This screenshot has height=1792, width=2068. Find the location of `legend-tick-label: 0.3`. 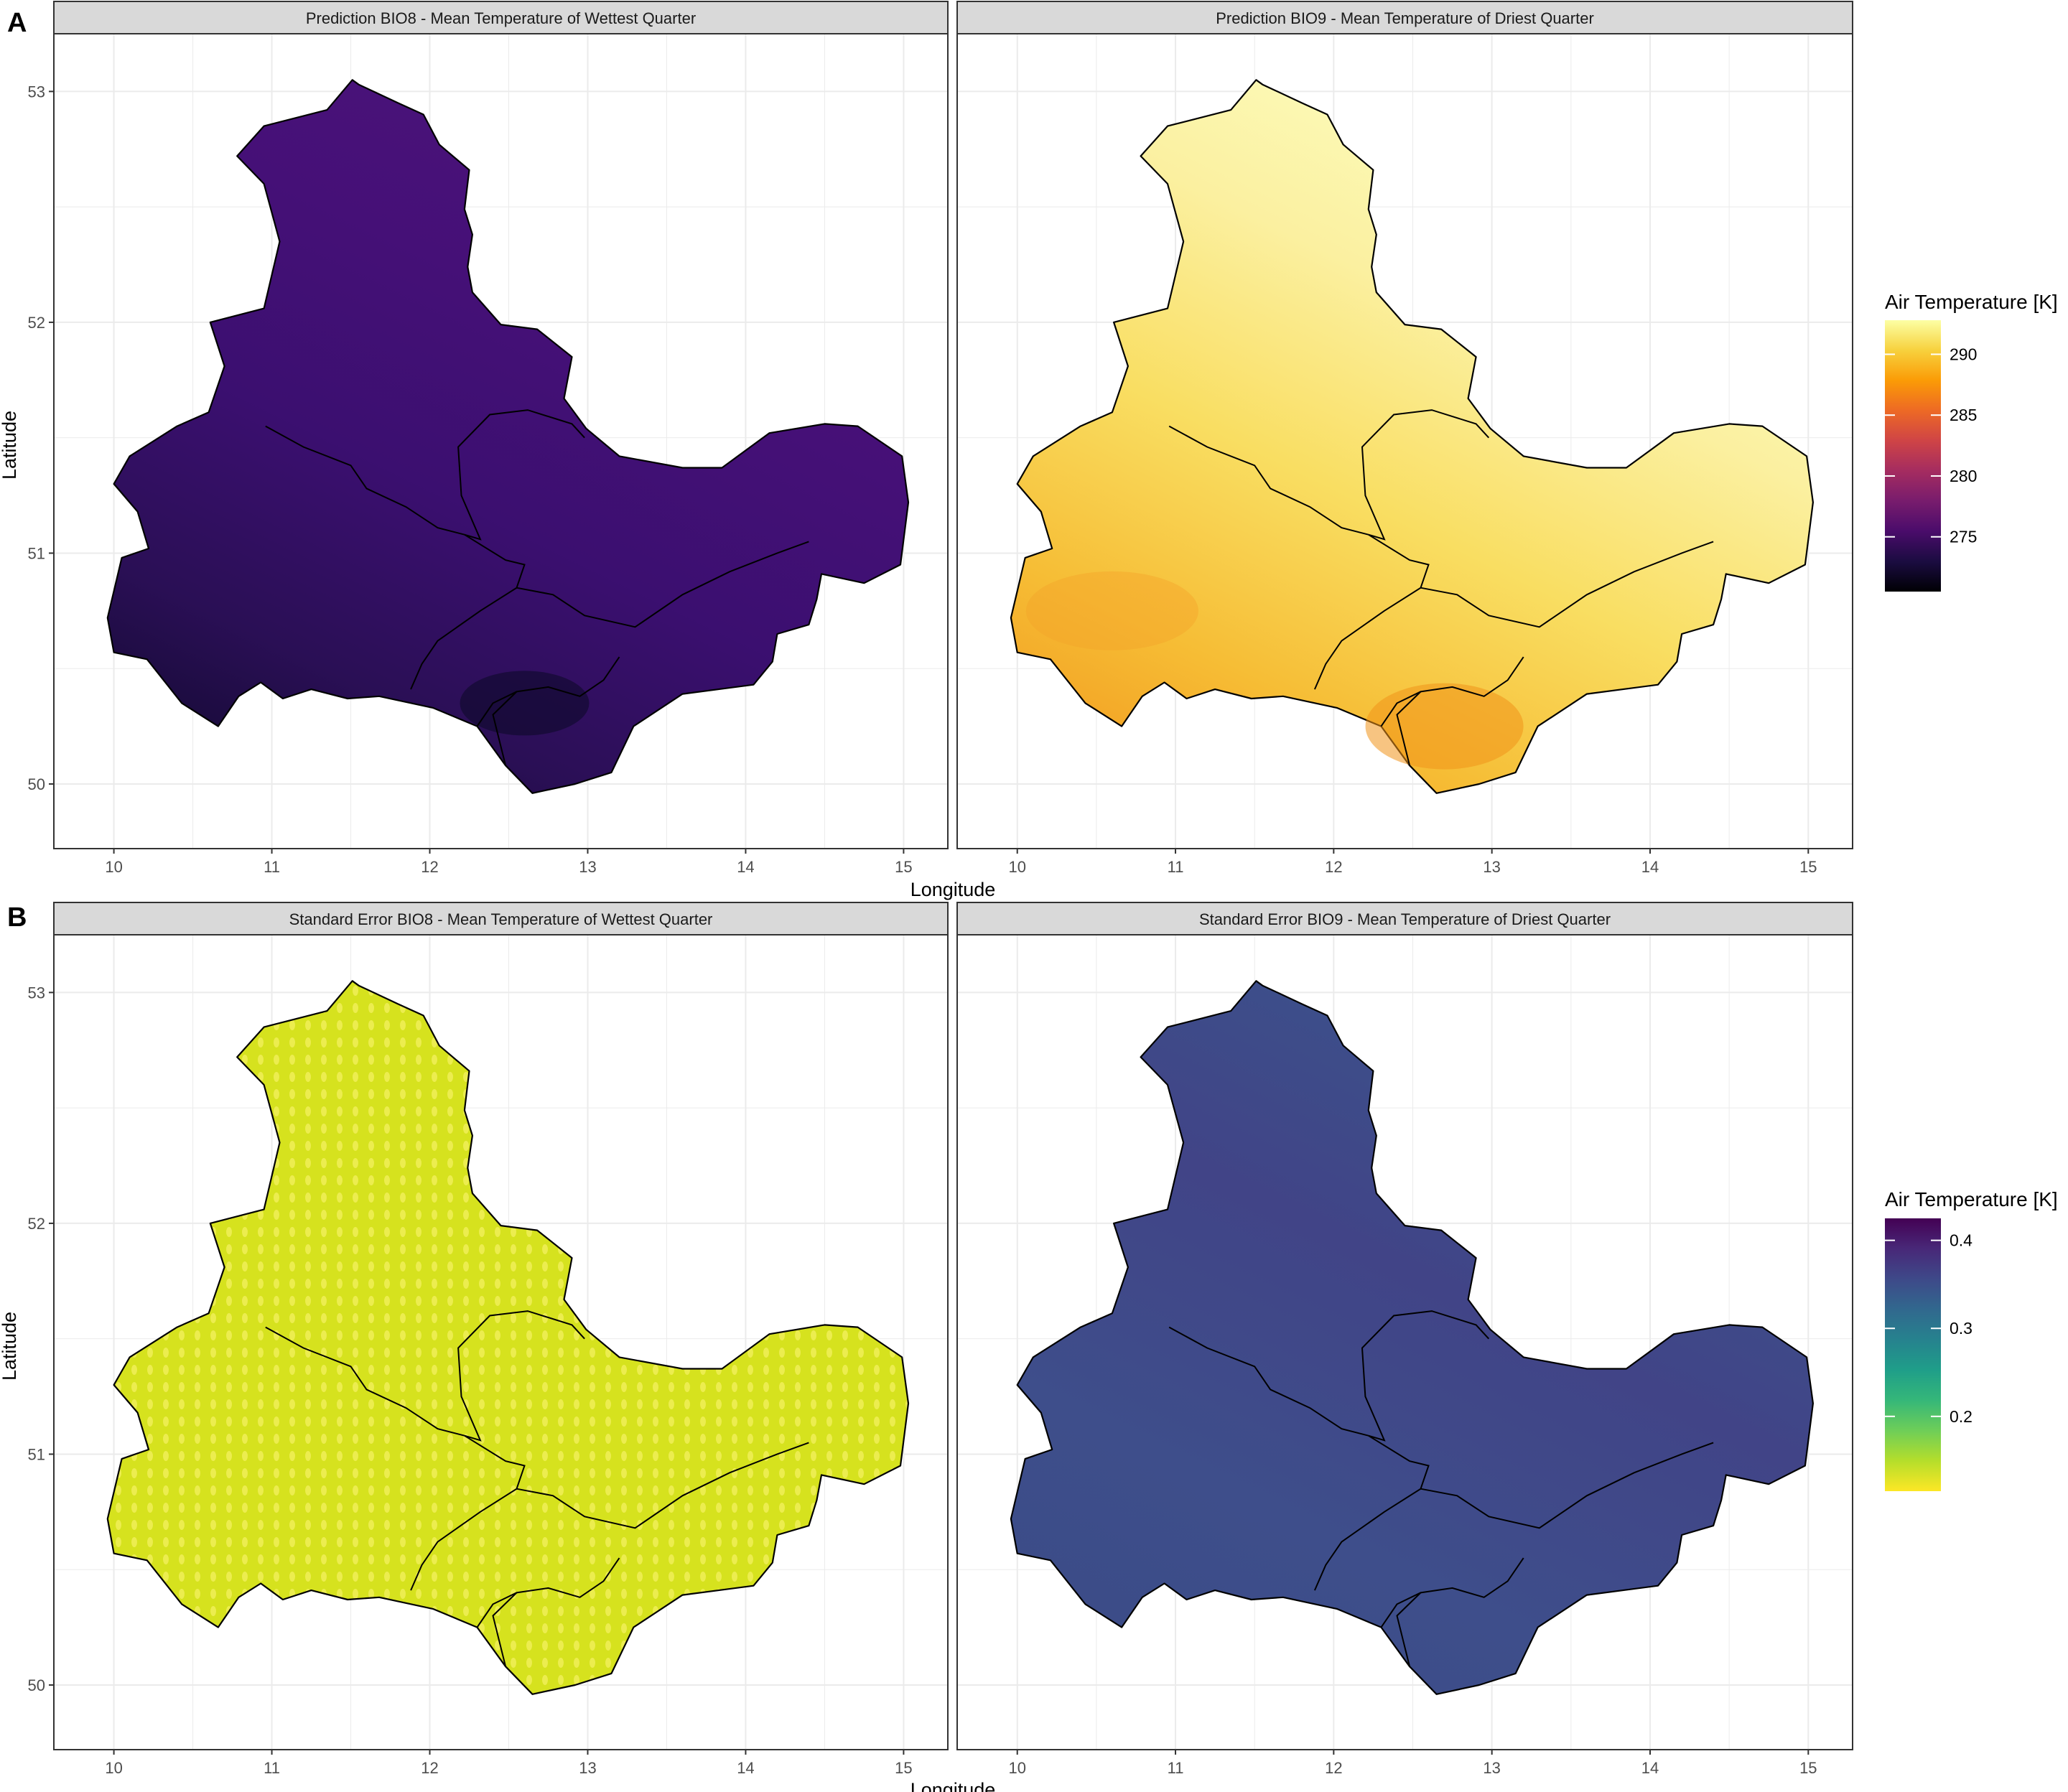

legend-tick-label: 0.3 is located at coordinates (1961, 1328).